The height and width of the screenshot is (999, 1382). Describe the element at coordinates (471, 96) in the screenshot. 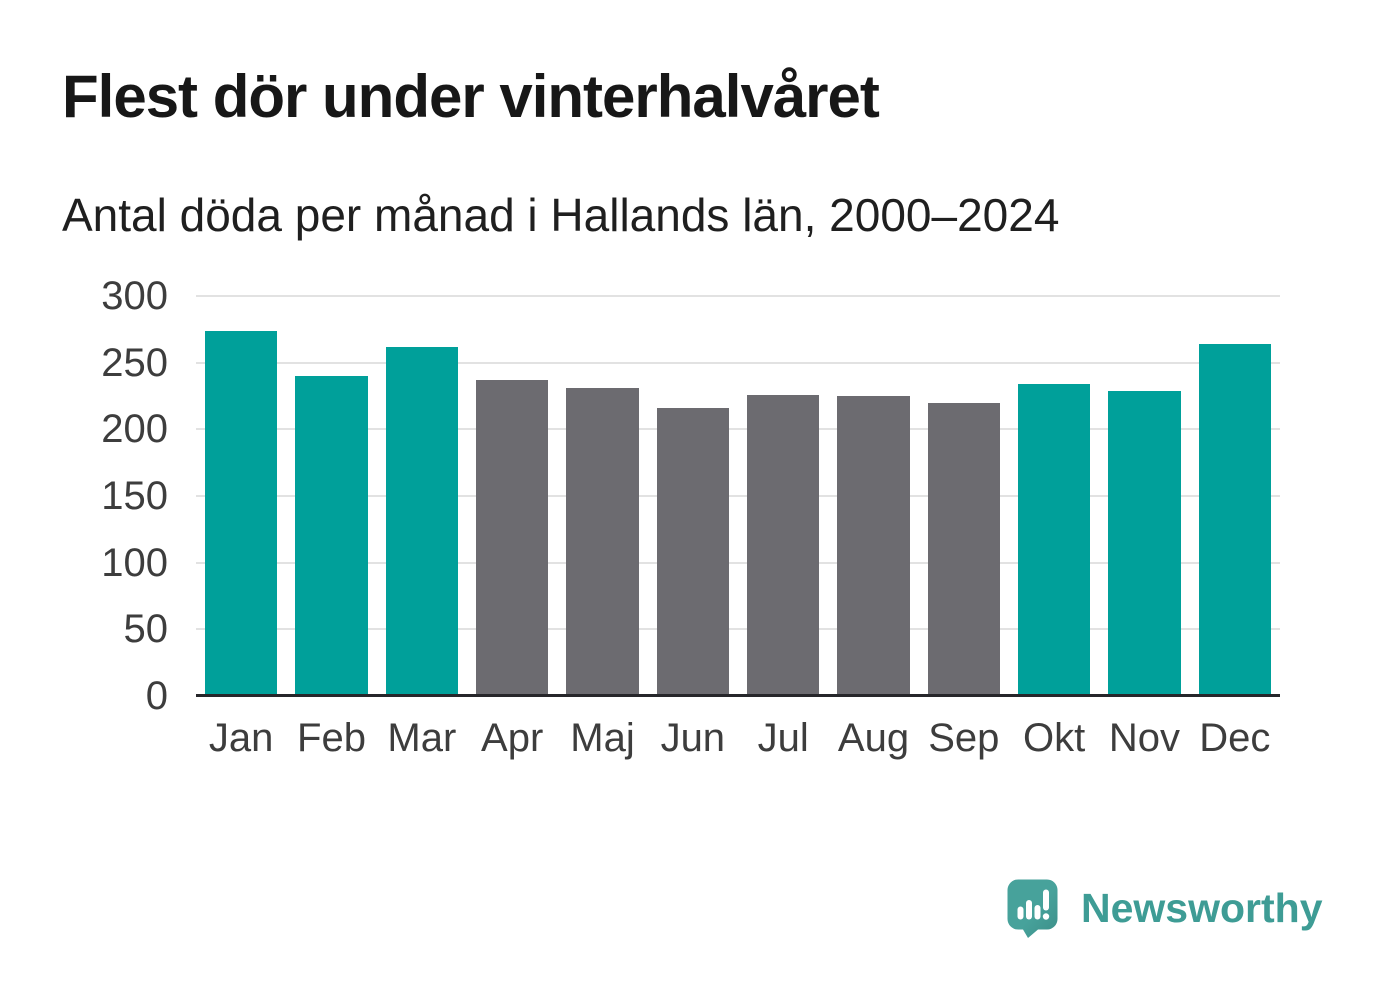

I see `chart-title: Flest dör under vinterhalvåret` at that location.